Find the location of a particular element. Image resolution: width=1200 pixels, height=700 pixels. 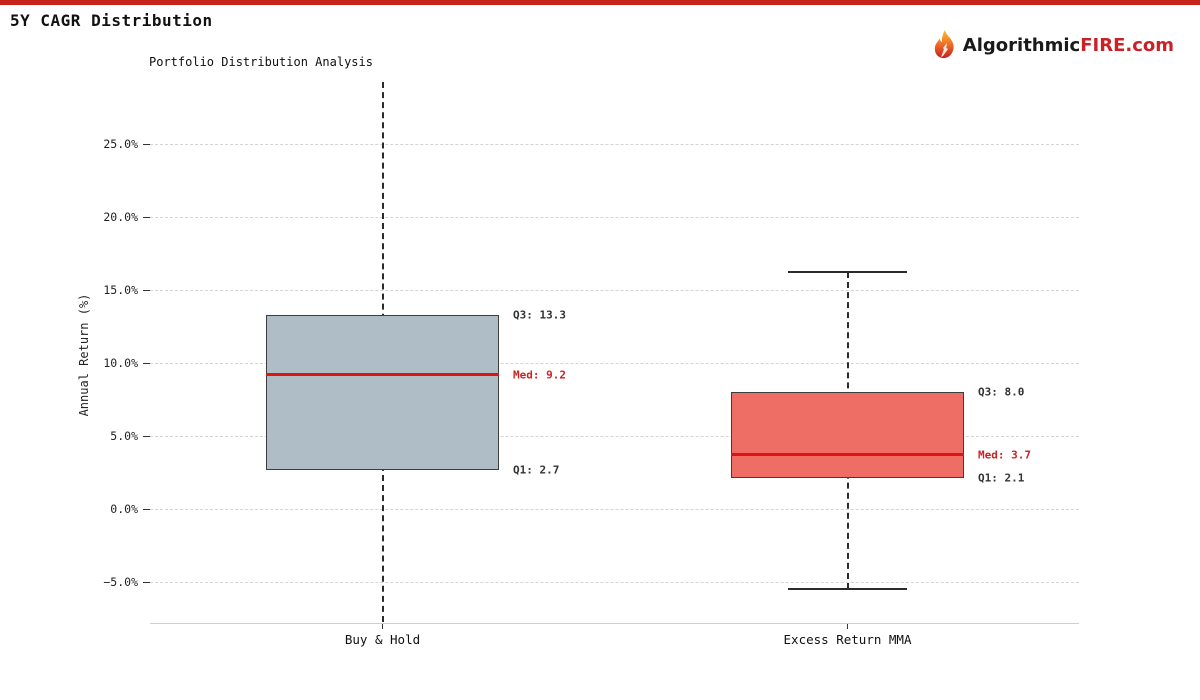

x-tick-label: Excess Return MMA is located at coordinates (847, 639).